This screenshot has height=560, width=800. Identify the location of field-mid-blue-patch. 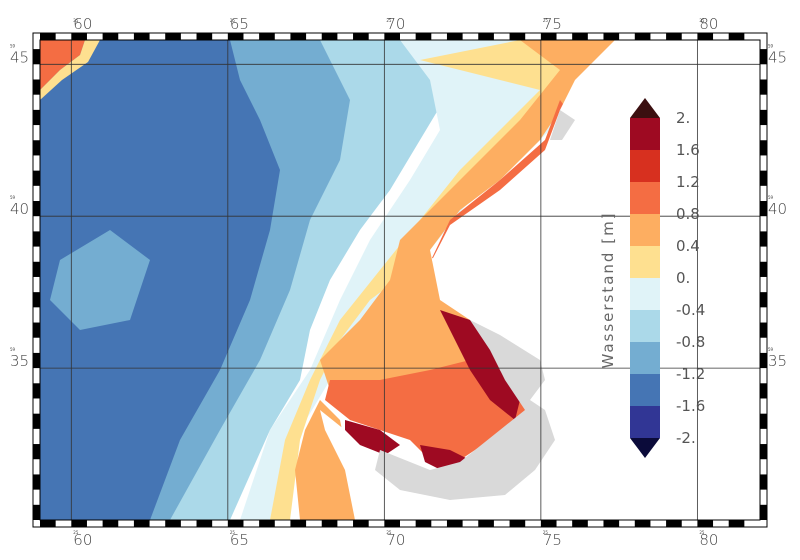
(100, 280).